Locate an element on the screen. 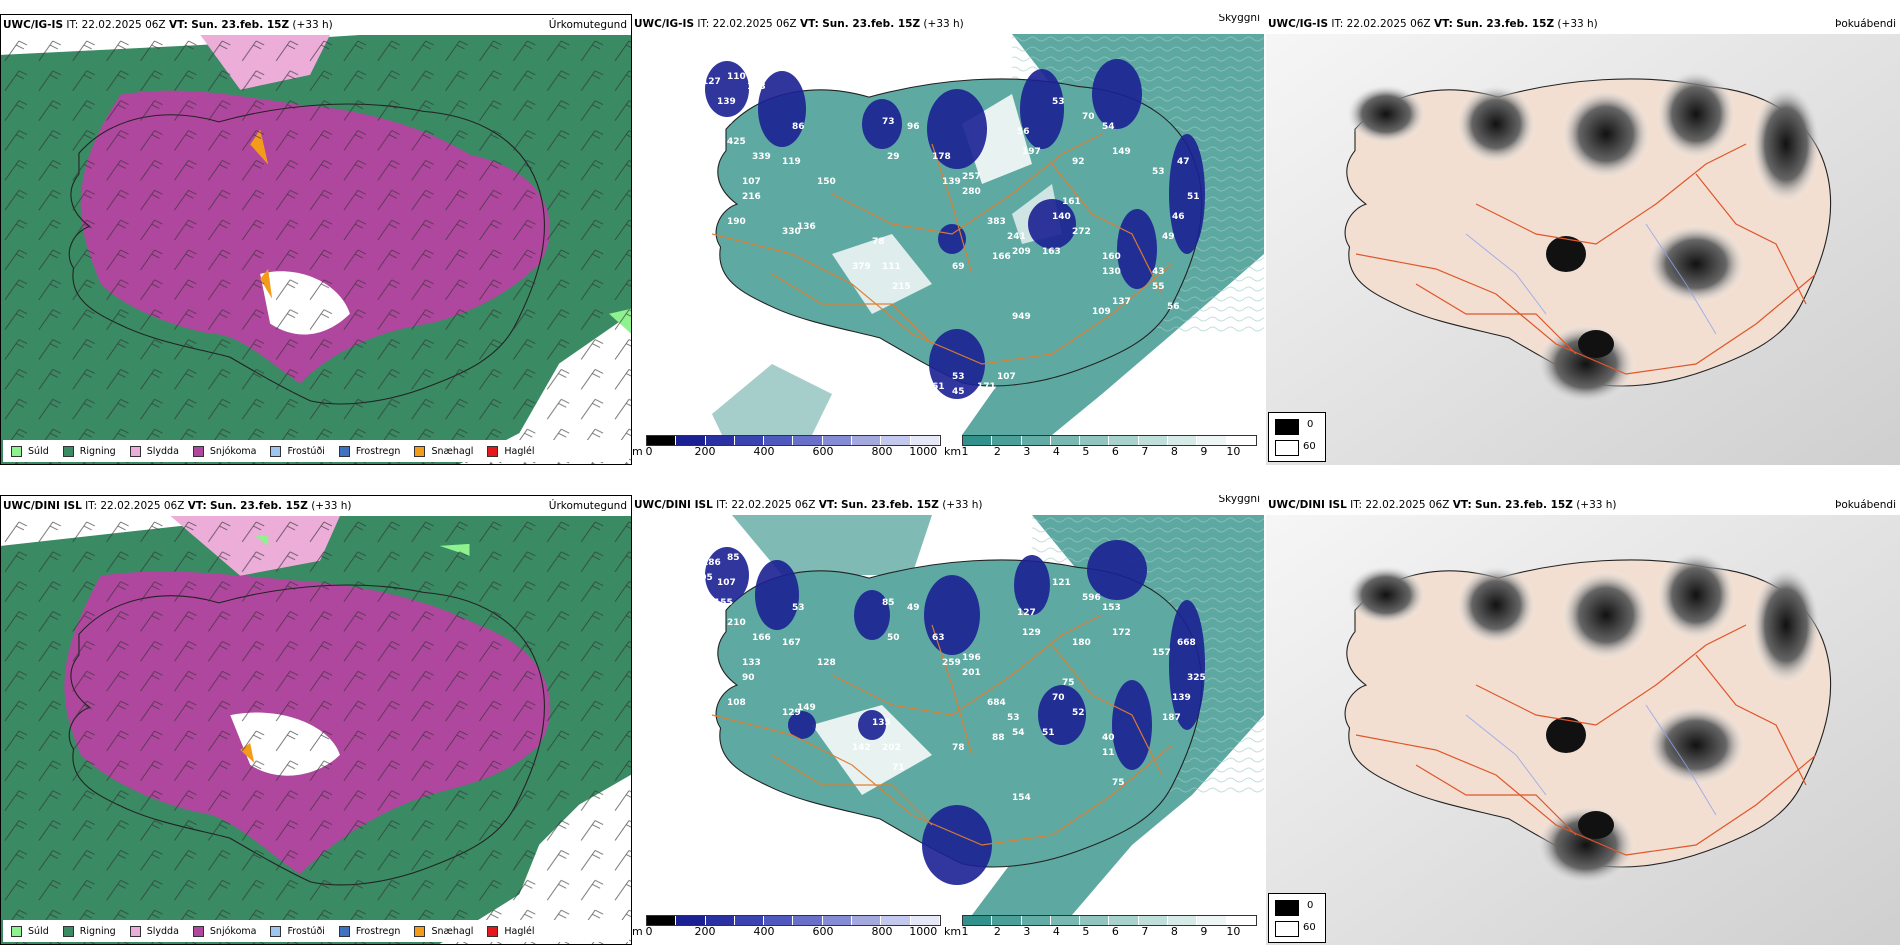 The width and height of the screenshot is (1900, 950). legend-swatch-freezing-drizzle is located at coordinates (276, 931).